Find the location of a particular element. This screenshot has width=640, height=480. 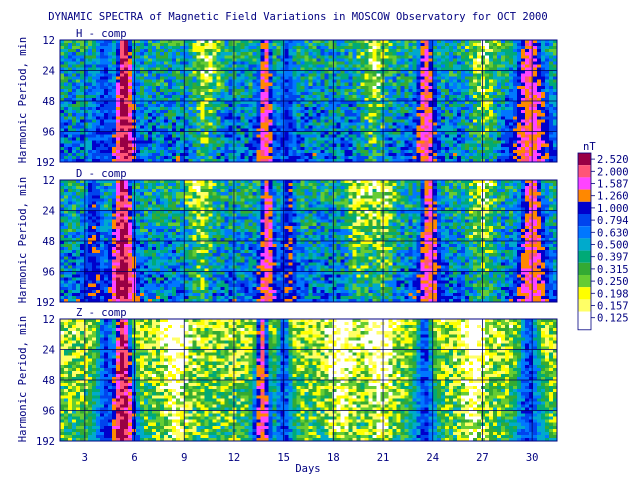

x-tick-label: 18 is located at coordinates (333, 458).